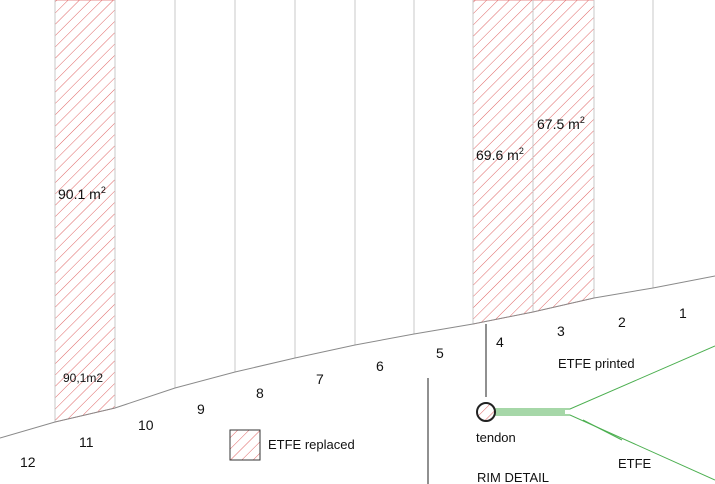 The height and width of the screenshot is (484, 715). Describe the element at coordinates (311, 444) in the screenshot. I see `legend-label: ETFE replaced` at that location.